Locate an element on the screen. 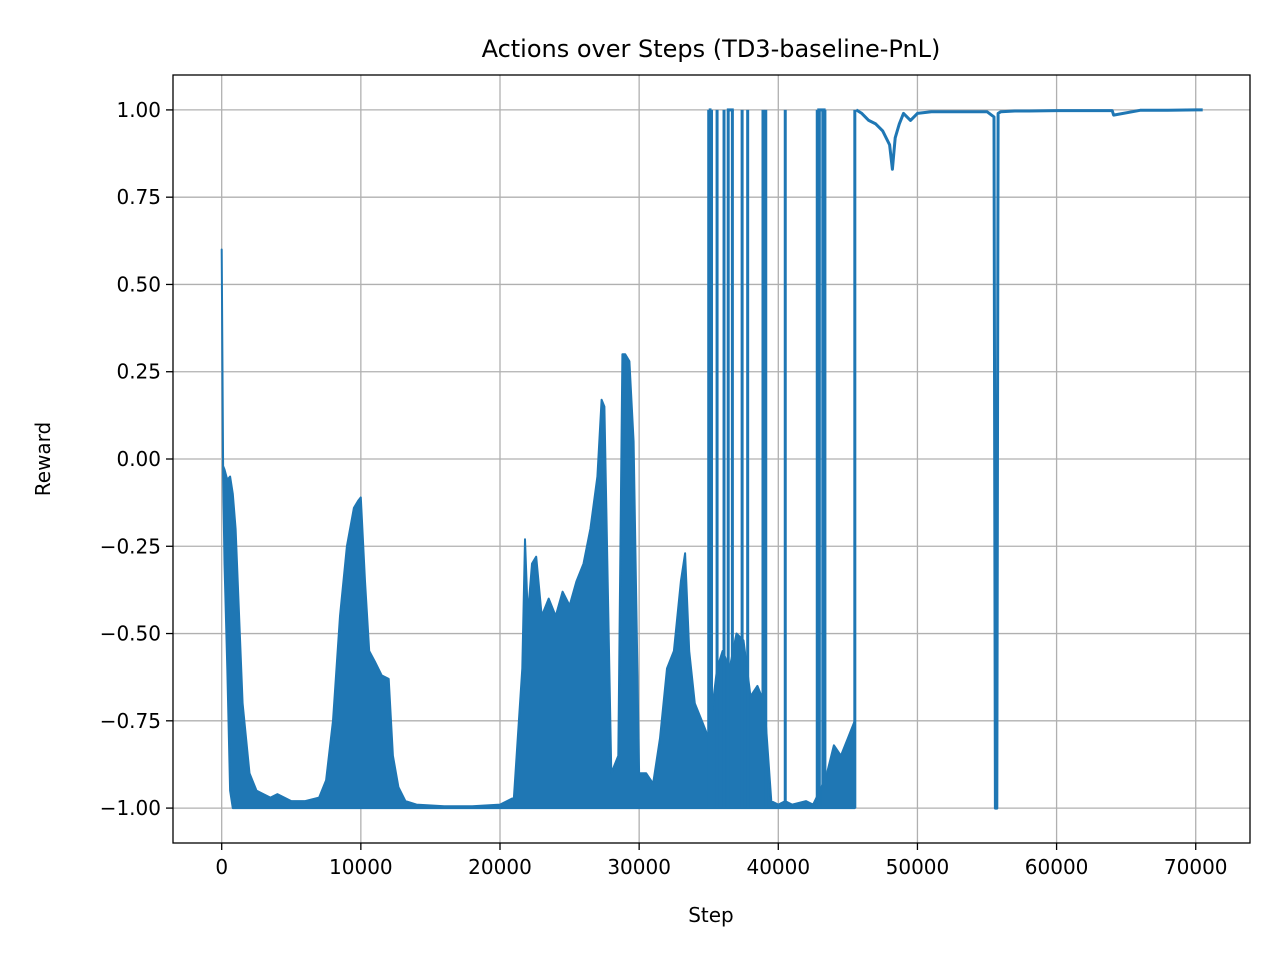  y-axis-ticks: −1.00 −0.75 −0.50 −0.25 0.00 0.25 0.50 0.75 1.00 is located at coordinates (136, 459).